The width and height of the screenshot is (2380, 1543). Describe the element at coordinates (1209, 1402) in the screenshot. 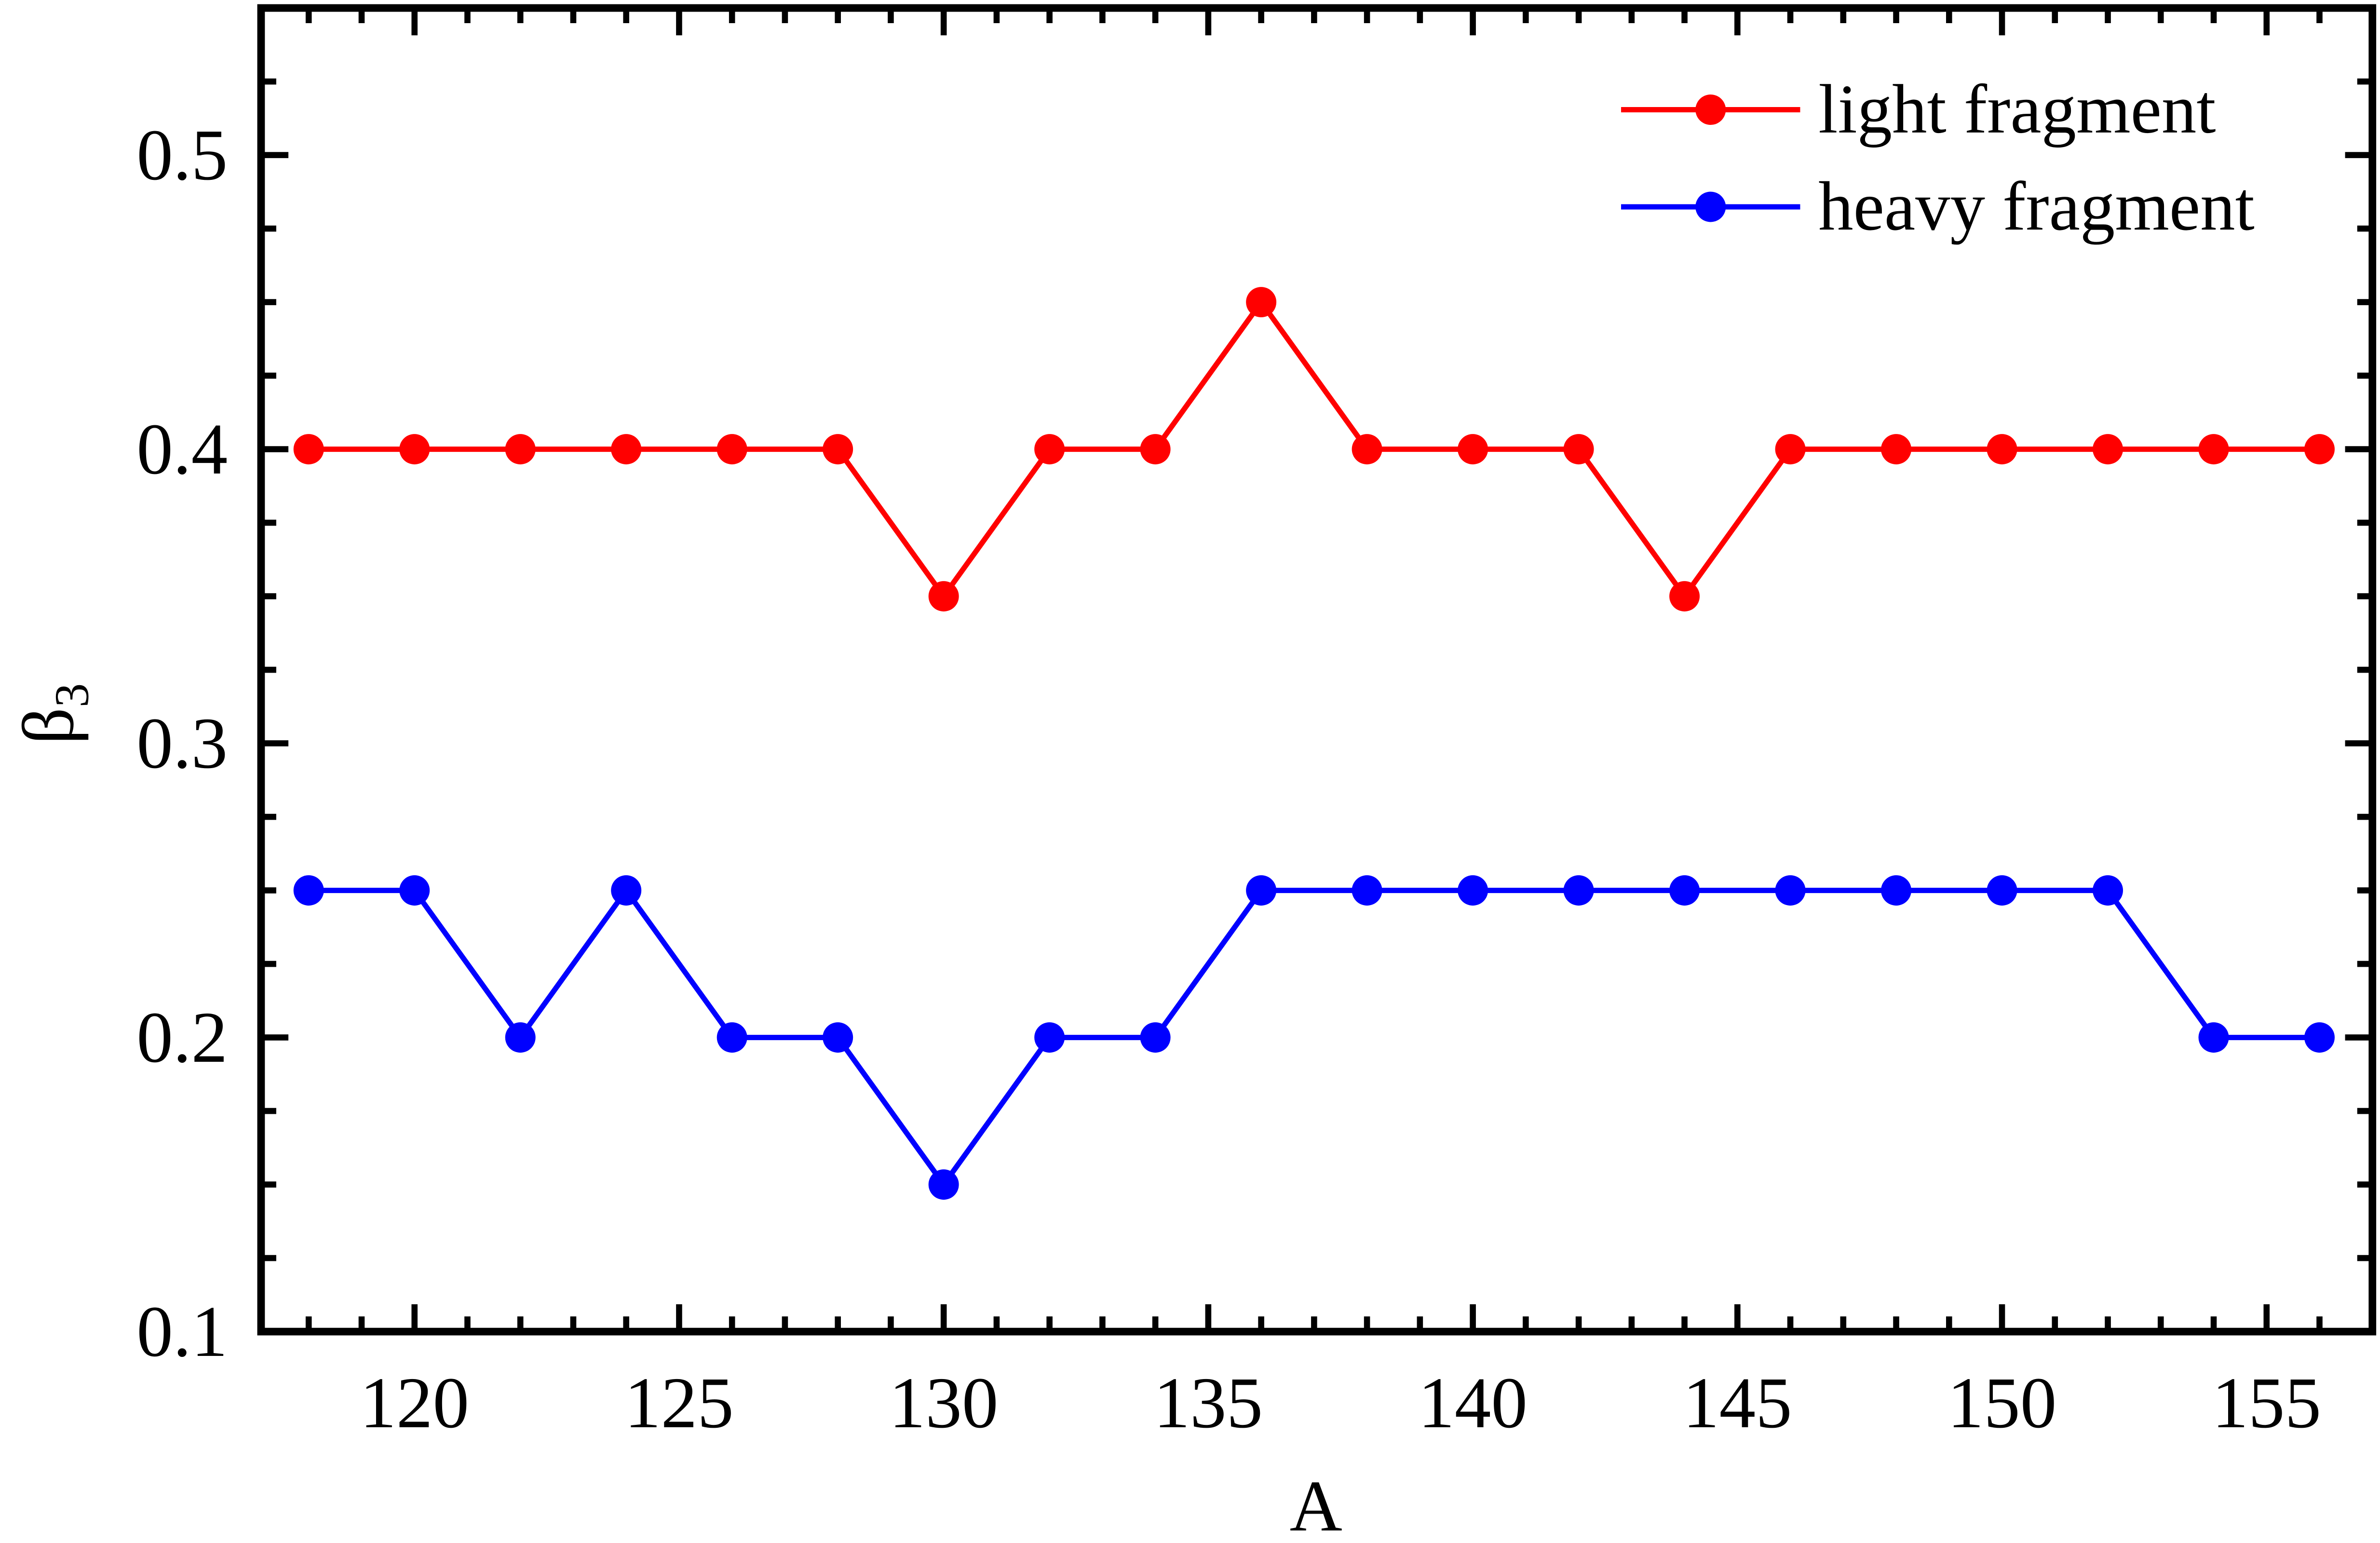

I see `x-tick-label: 135` at that location.